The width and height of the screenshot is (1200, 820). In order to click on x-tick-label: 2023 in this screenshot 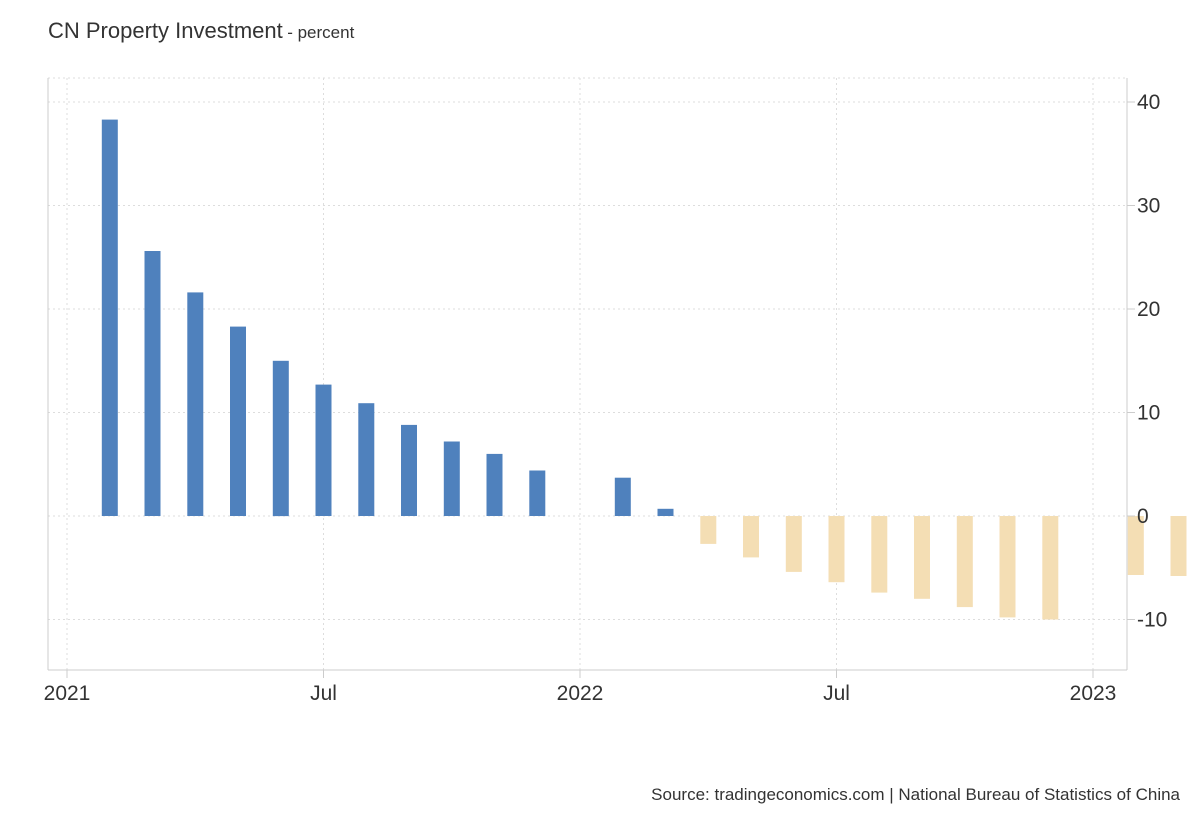, I will do `click(1093, 693)`.